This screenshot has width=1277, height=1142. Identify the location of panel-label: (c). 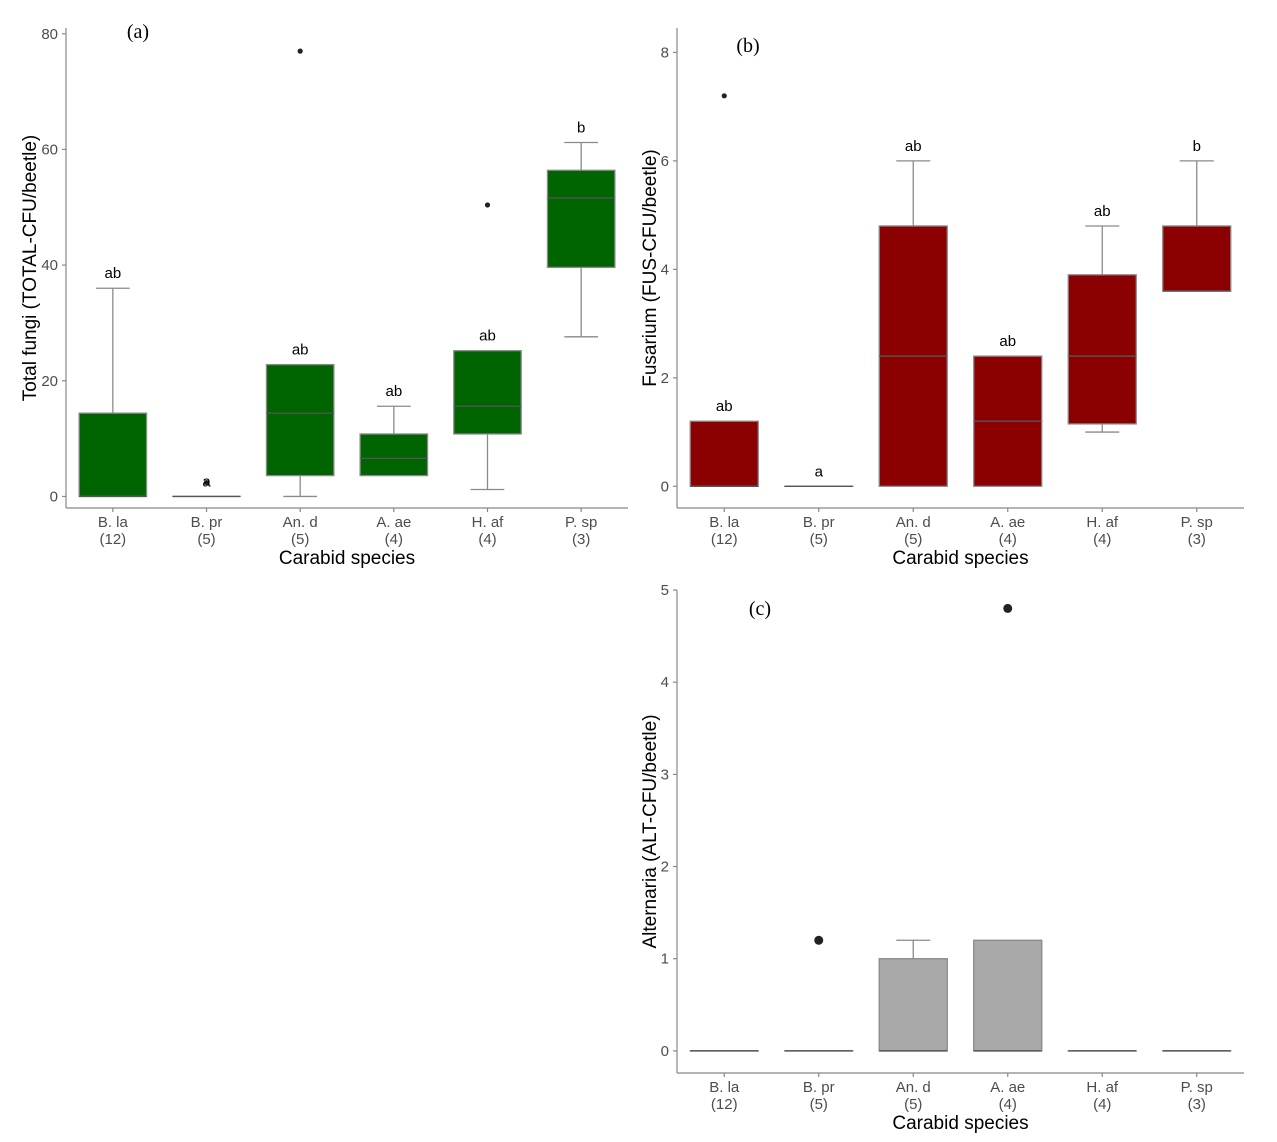
(760, 609).